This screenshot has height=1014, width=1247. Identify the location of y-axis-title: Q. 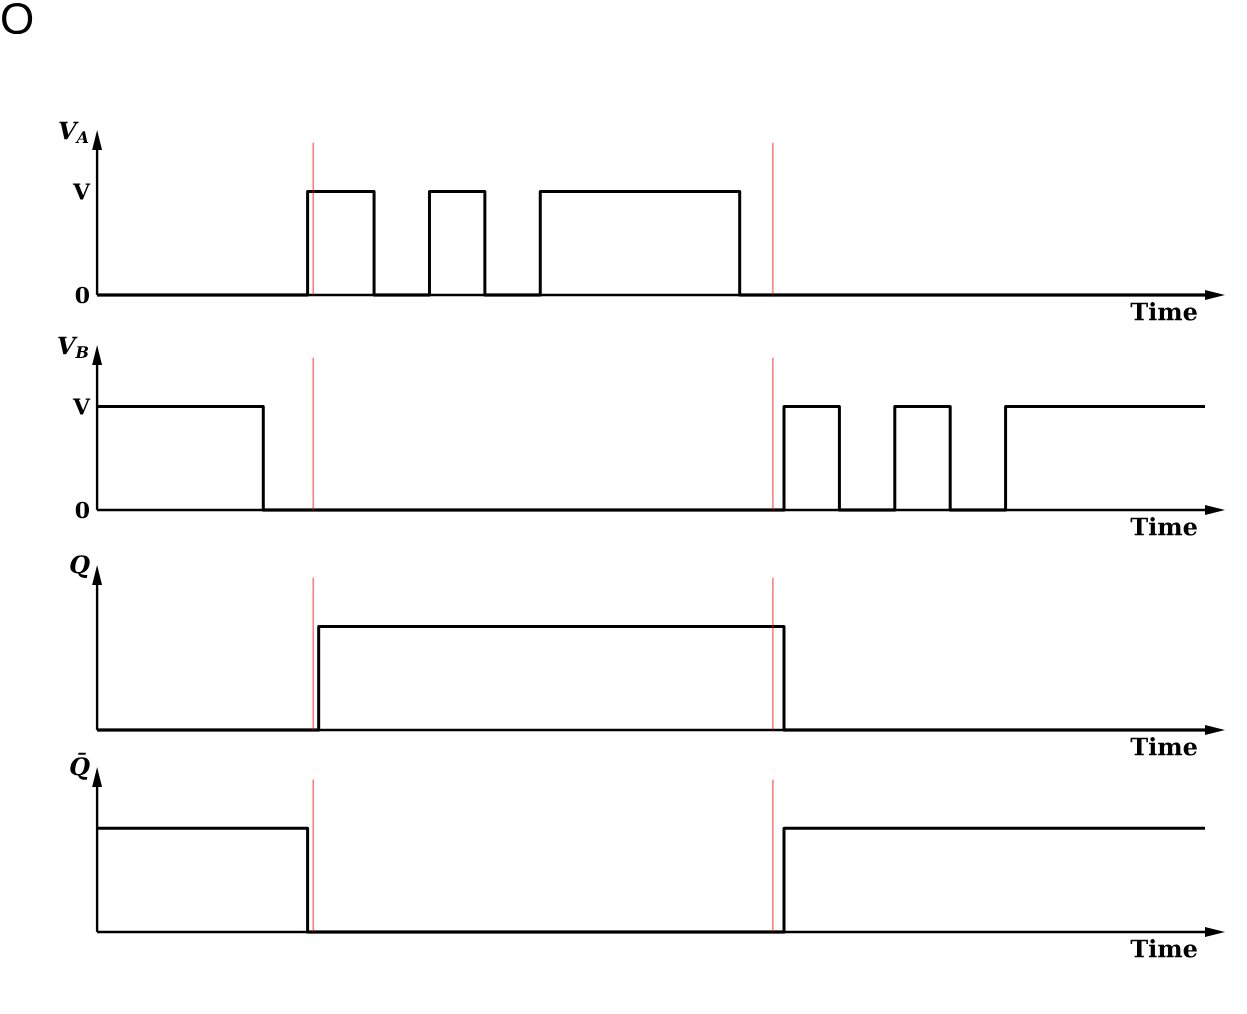
(80, 566).